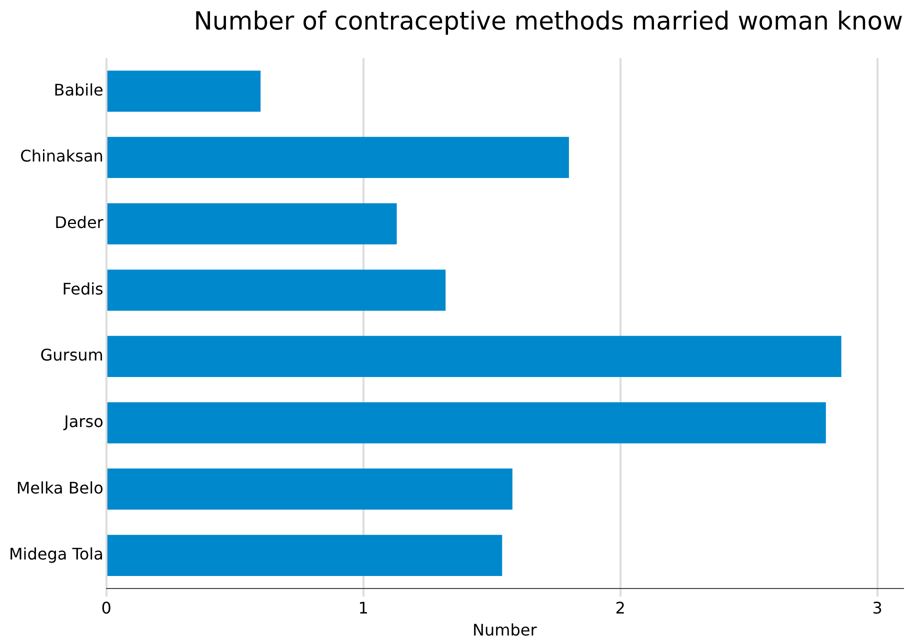  I want to click on x-tick-label: 1, so click(363, 608).